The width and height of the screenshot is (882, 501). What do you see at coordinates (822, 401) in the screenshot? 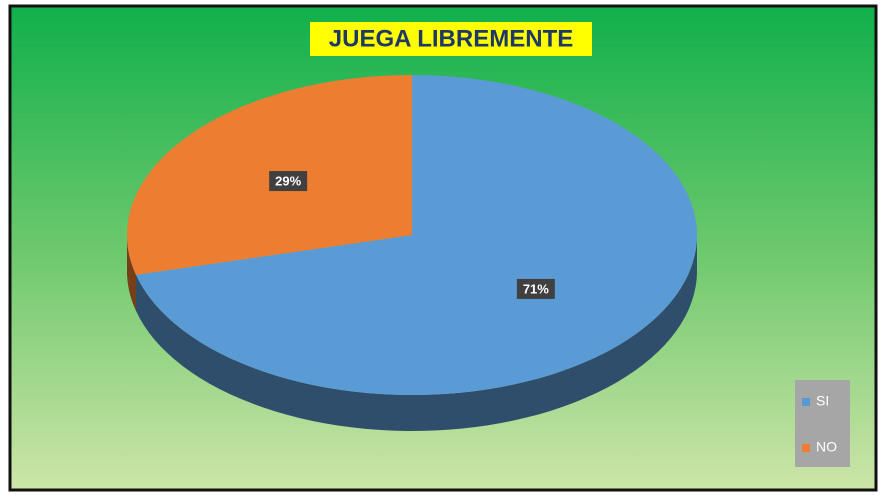
I see `legend-label: SI` at bounding box center [822, 401].